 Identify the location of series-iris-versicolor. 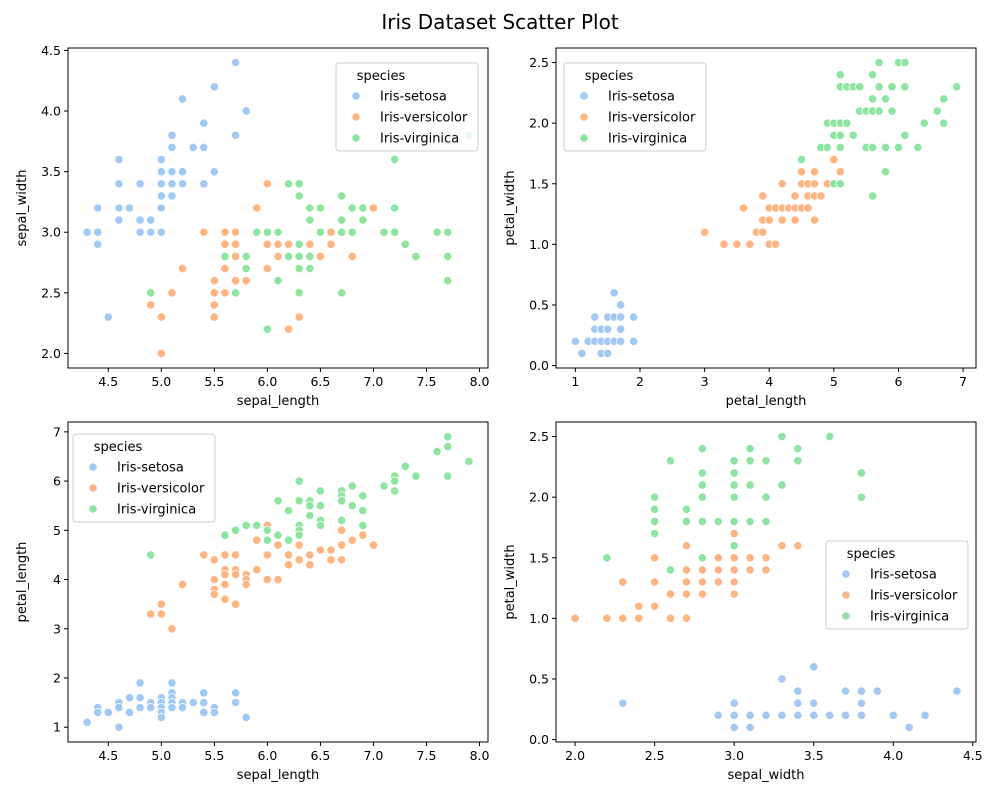
(772, 195).